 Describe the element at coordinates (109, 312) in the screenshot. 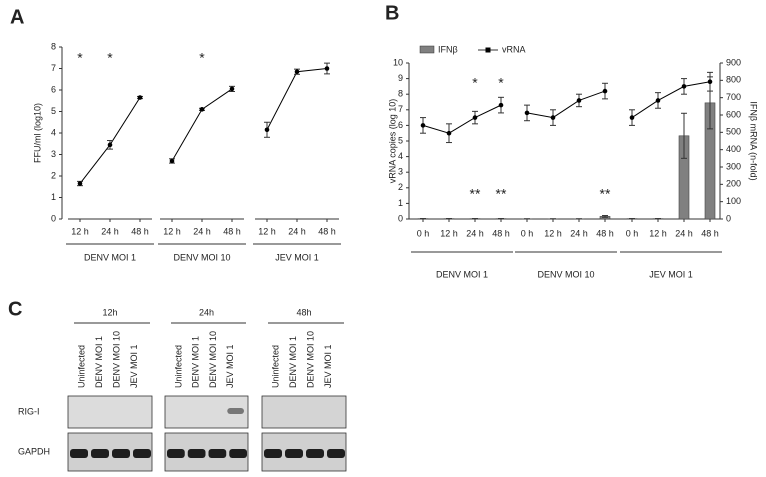

I see `time-label: 12h` at that location.